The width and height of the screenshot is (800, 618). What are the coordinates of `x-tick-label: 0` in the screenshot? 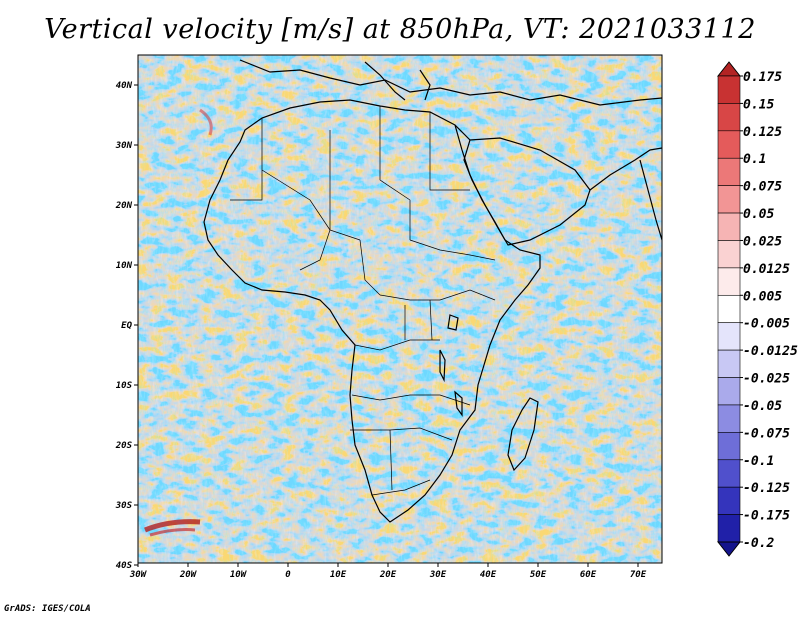 It's located at (288, 575).